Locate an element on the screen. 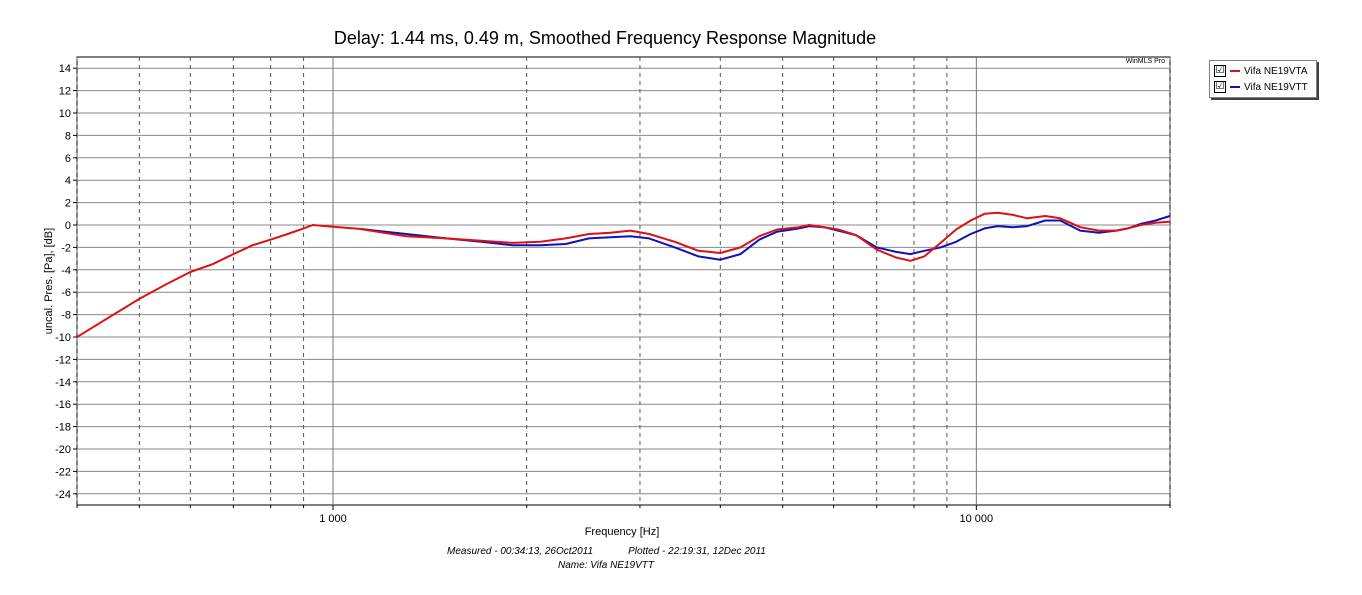 The width and height of the screenshot is (1362, 595). y-tick-label: -2 is located at coordinates (66, 248).